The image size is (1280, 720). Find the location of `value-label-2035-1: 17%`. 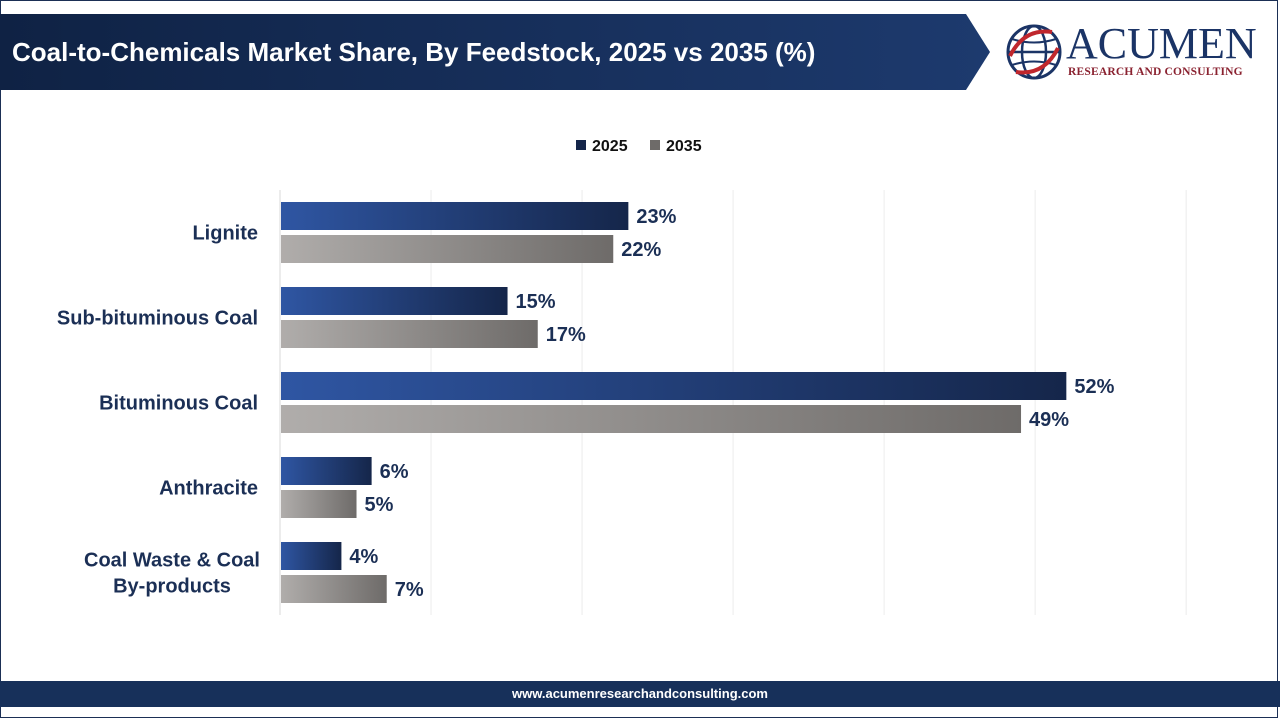

value-label-2035-1: 17% is located at coordinates (566, 335).